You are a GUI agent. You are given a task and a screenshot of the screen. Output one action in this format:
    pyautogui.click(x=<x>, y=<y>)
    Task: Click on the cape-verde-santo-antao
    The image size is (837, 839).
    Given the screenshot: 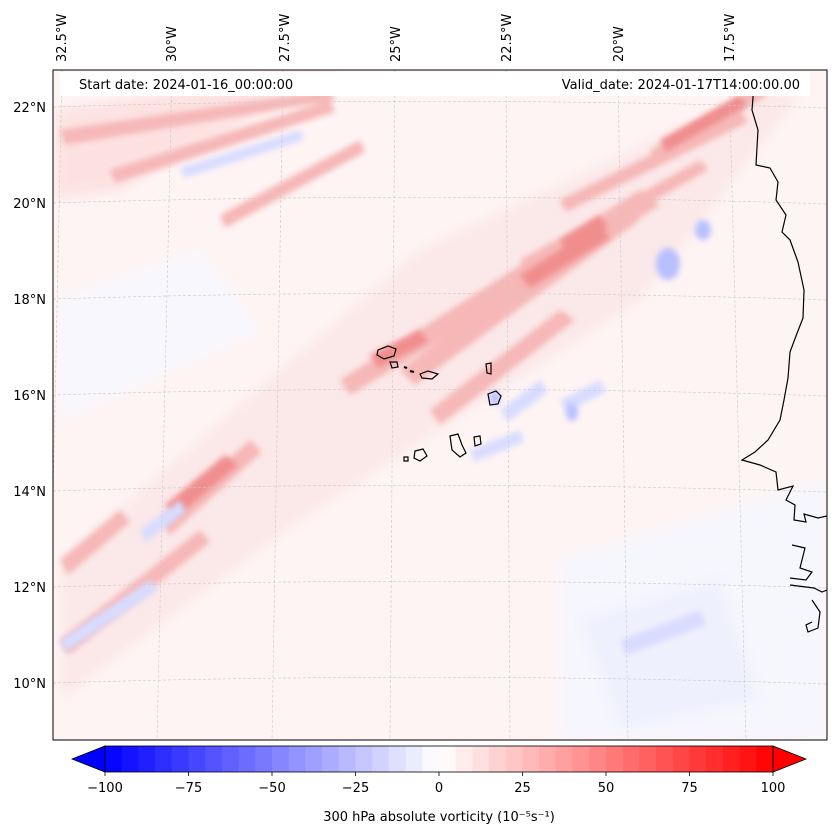 What is the action you would take?
    pyautogui.click(x=386, y=352)
    